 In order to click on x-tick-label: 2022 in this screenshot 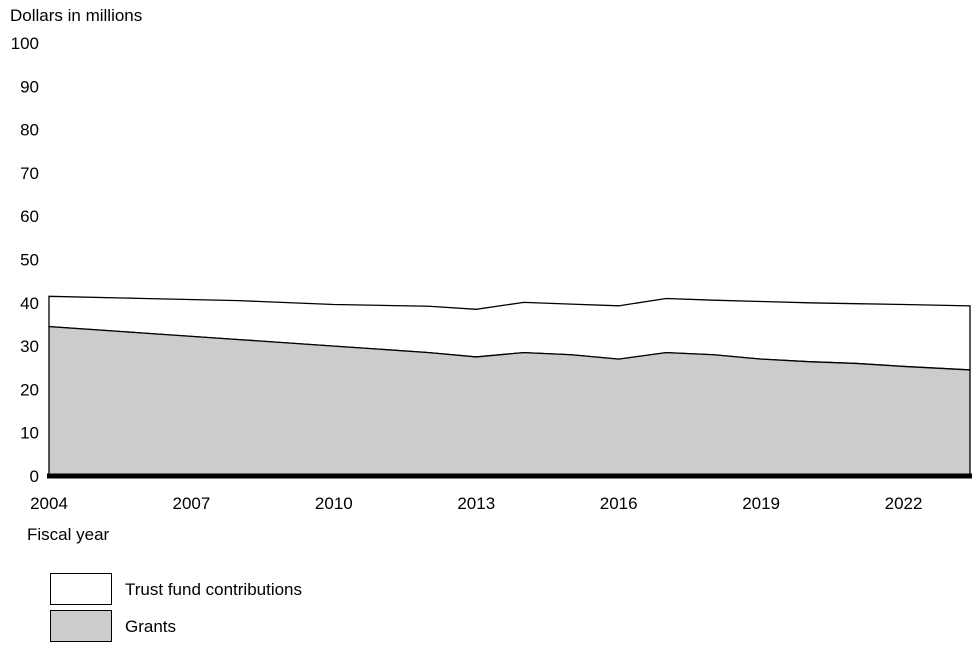, I will do `click(904, 503)`.